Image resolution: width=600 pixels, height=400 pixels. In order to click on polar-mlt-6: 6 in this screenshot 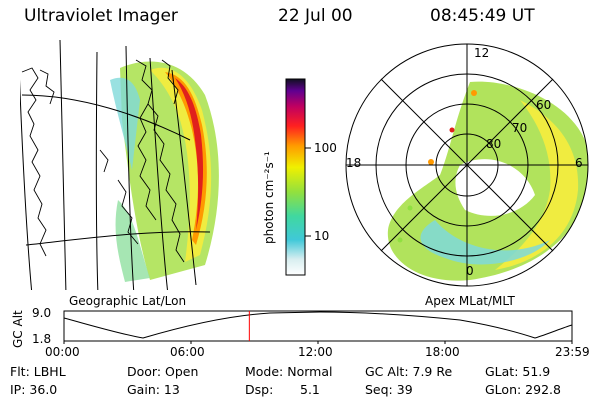, I will do `click(579, 163)`.